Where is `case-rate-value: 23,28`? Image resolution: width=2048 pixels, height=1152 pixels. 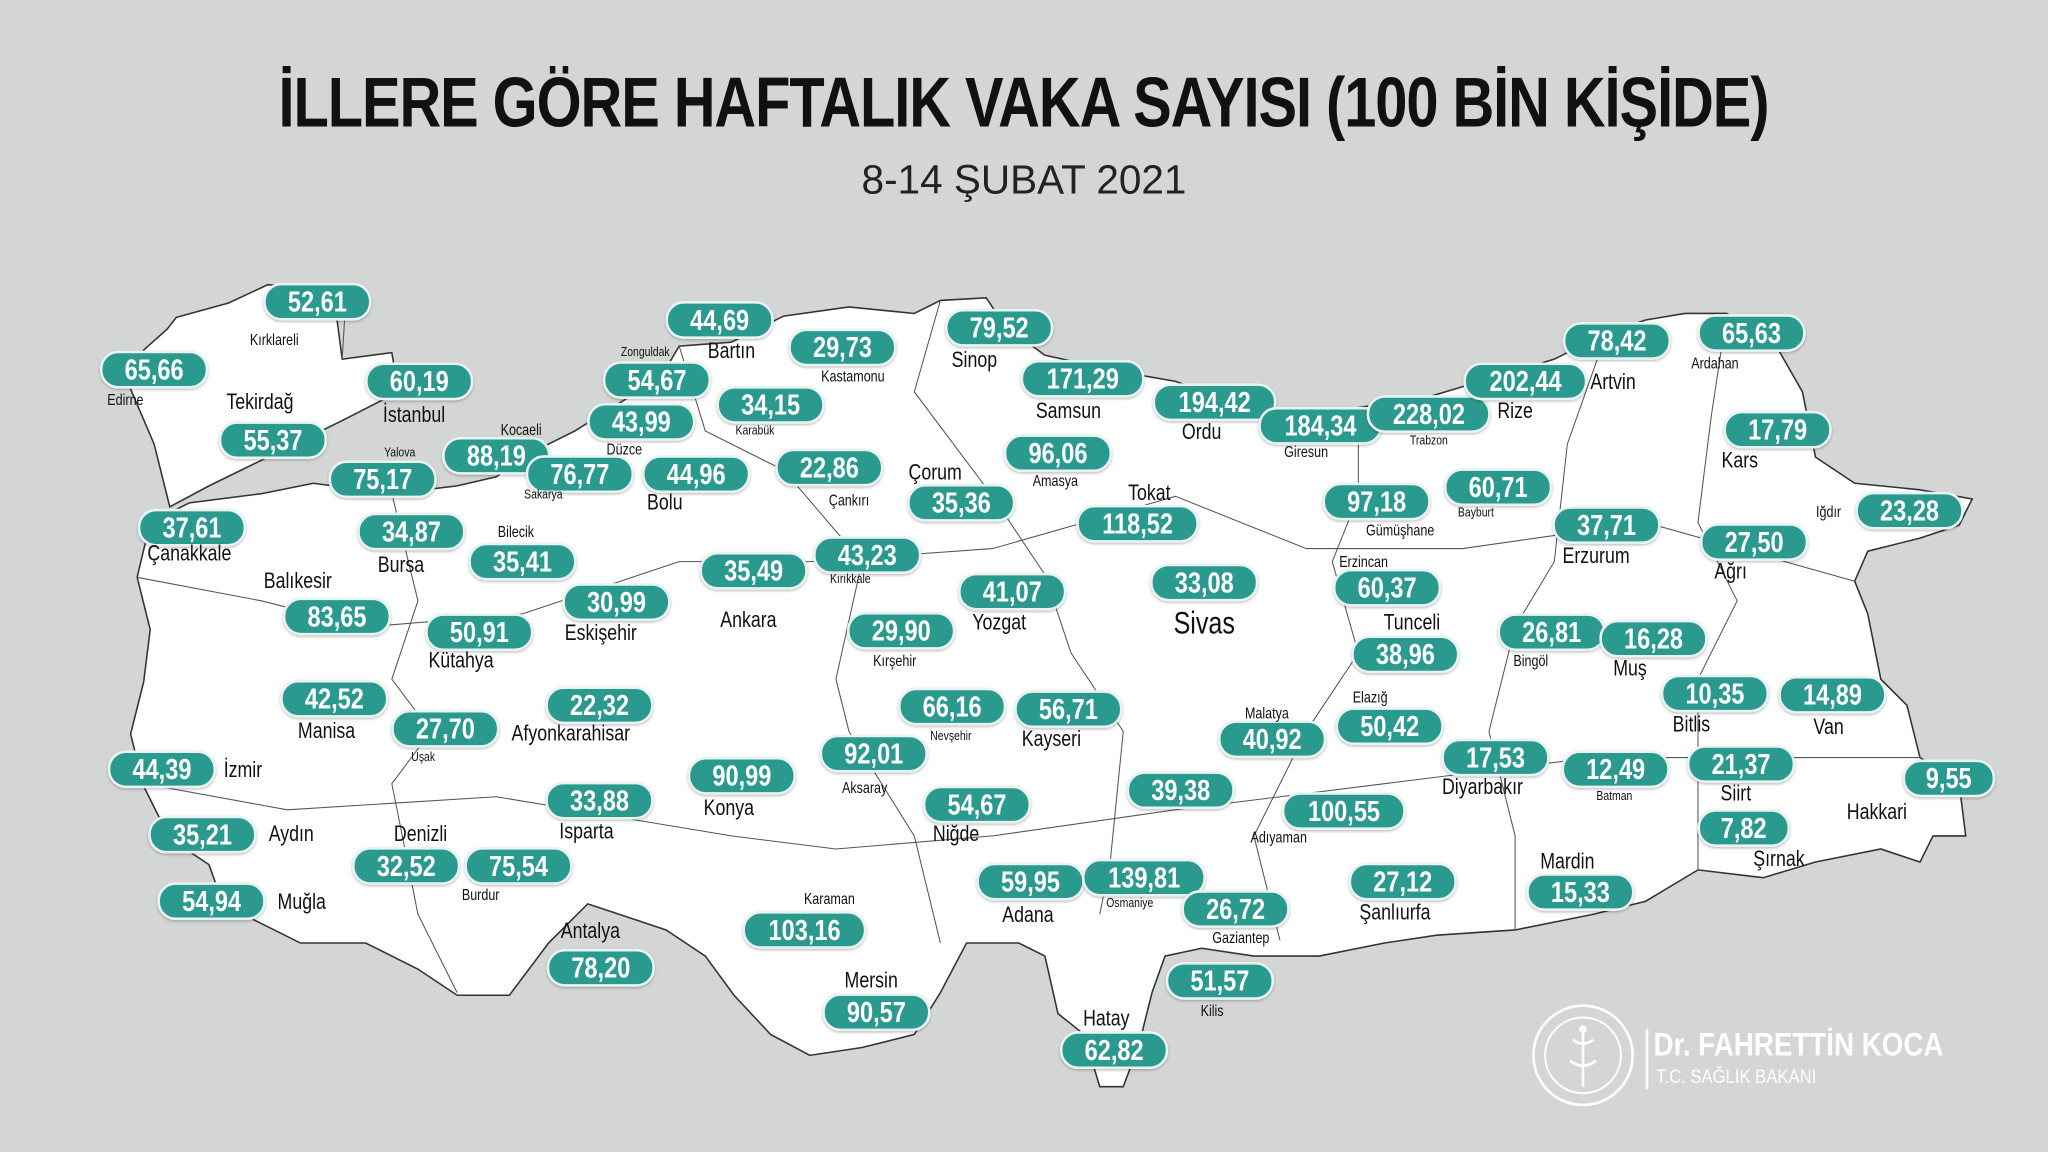 case-rate-value: 23,28 is located at coordinates (1910, 511).